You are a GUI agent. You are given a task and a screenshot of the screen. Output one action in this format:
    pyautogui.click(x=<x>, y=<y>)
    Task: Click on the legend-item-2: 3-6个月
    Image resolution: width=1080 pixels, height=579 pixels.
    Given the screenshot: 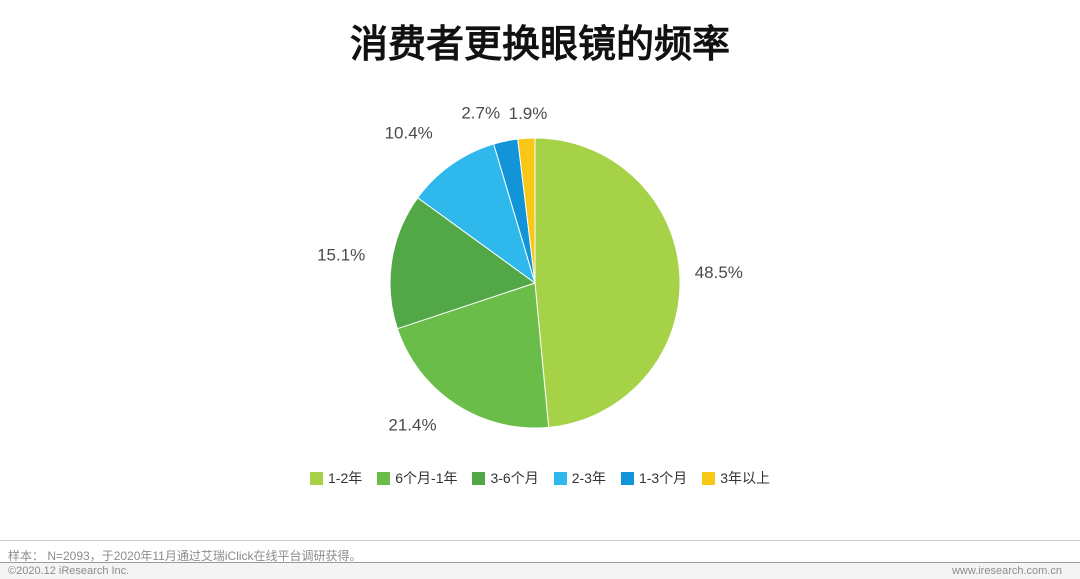 What is the action you would take?
    pyautogui.click(x=505, y=478)
    